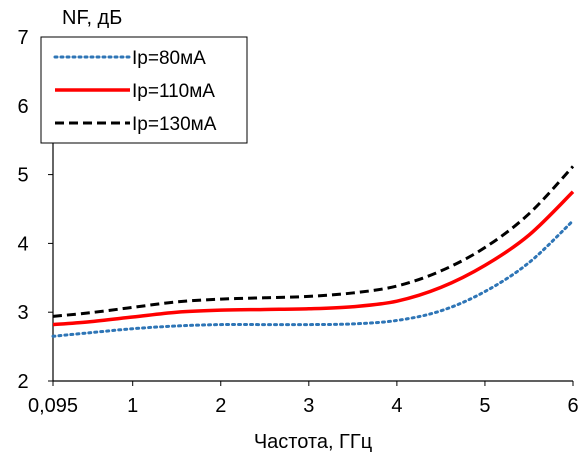  Describe the element at coordinates (173, 91) in the screenshot. I see `legend-label-2: Ip=110мА` at that location.